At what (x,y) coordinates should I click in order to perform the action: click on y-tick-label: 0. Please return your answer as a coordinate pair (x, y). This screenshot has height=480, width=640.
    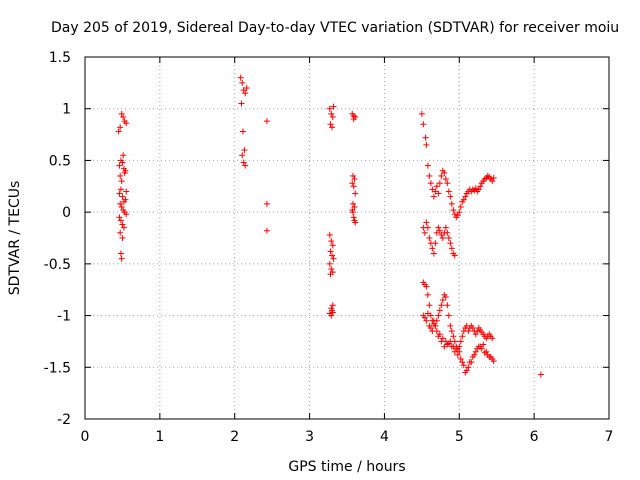
    Looking at the image, I should click on (66, 213).